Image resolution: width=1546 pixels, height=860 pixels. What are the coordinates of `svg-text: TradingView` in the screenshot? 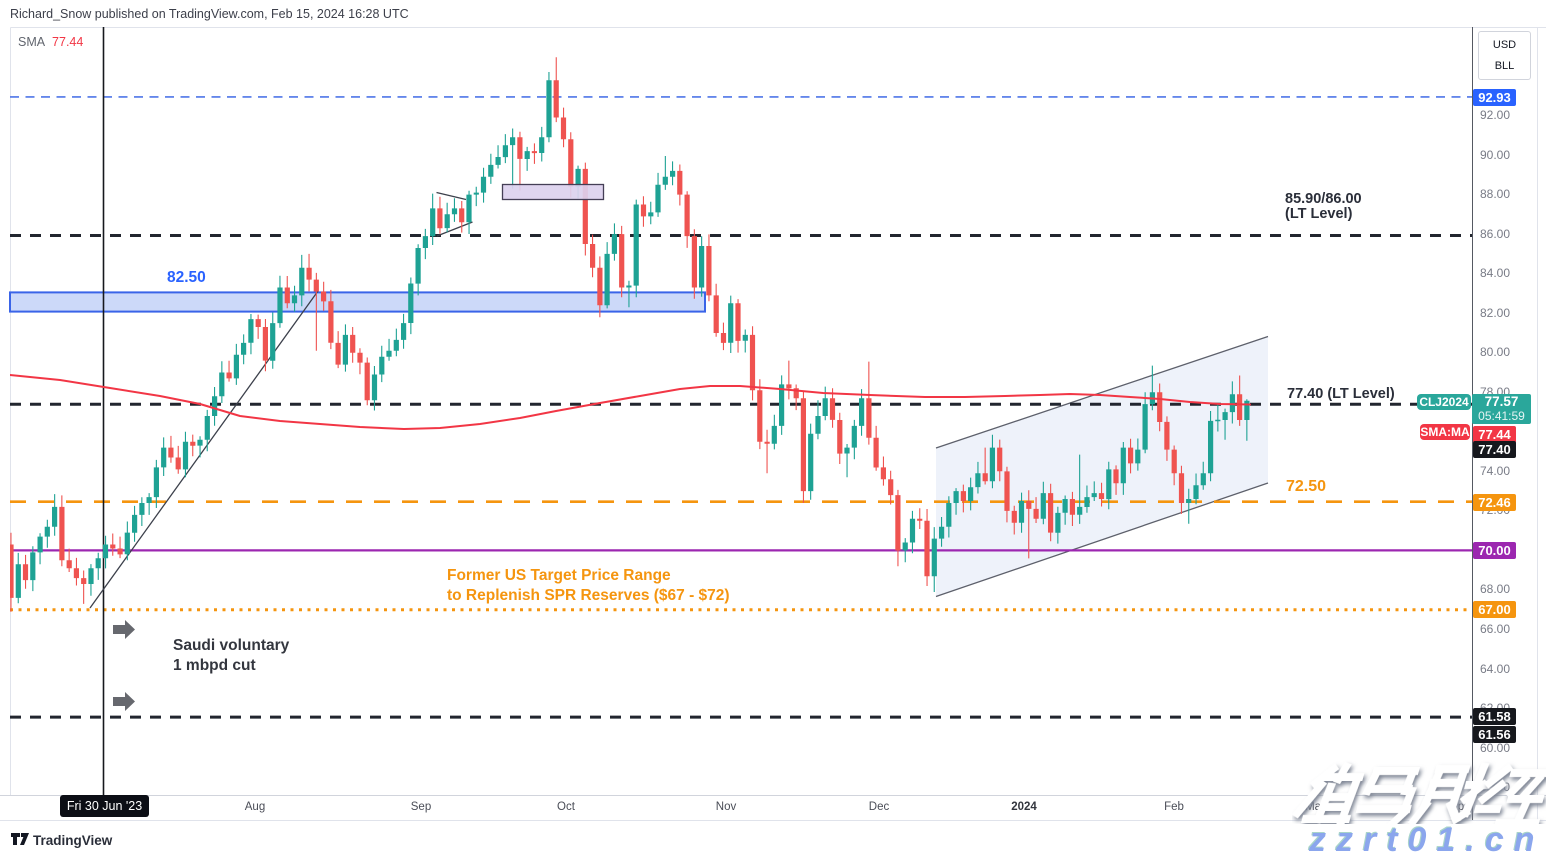 It's located at (73, 840).